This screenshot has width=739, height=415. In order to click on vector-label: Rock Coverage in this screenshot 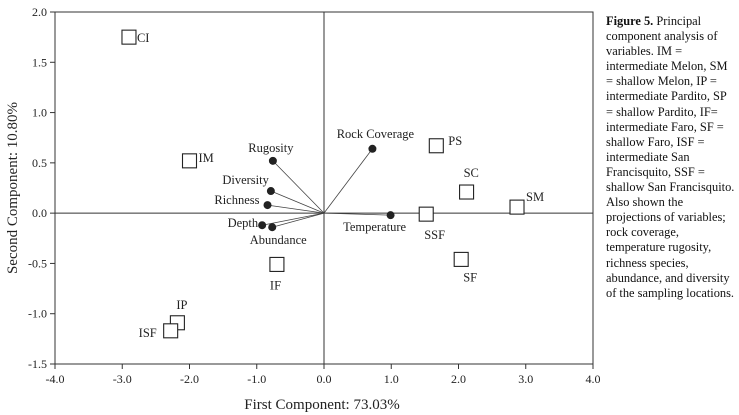, I will do `click(376, 134)`.